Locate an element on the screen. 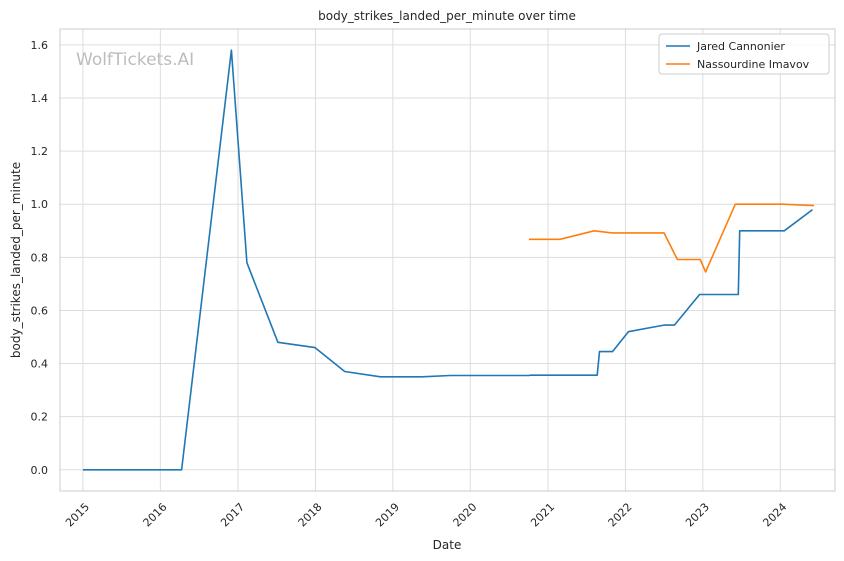 This screenshot has width=844, height=561. y-tick-label: 0.2 is located at coordinates (40, 417).